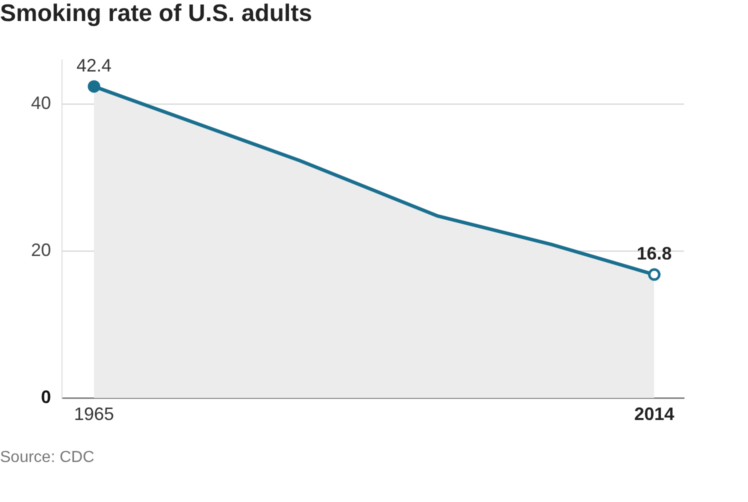 This screenshot has height=502, width=748. I want to click on source-note: Source: CDC, so click(47, 458).